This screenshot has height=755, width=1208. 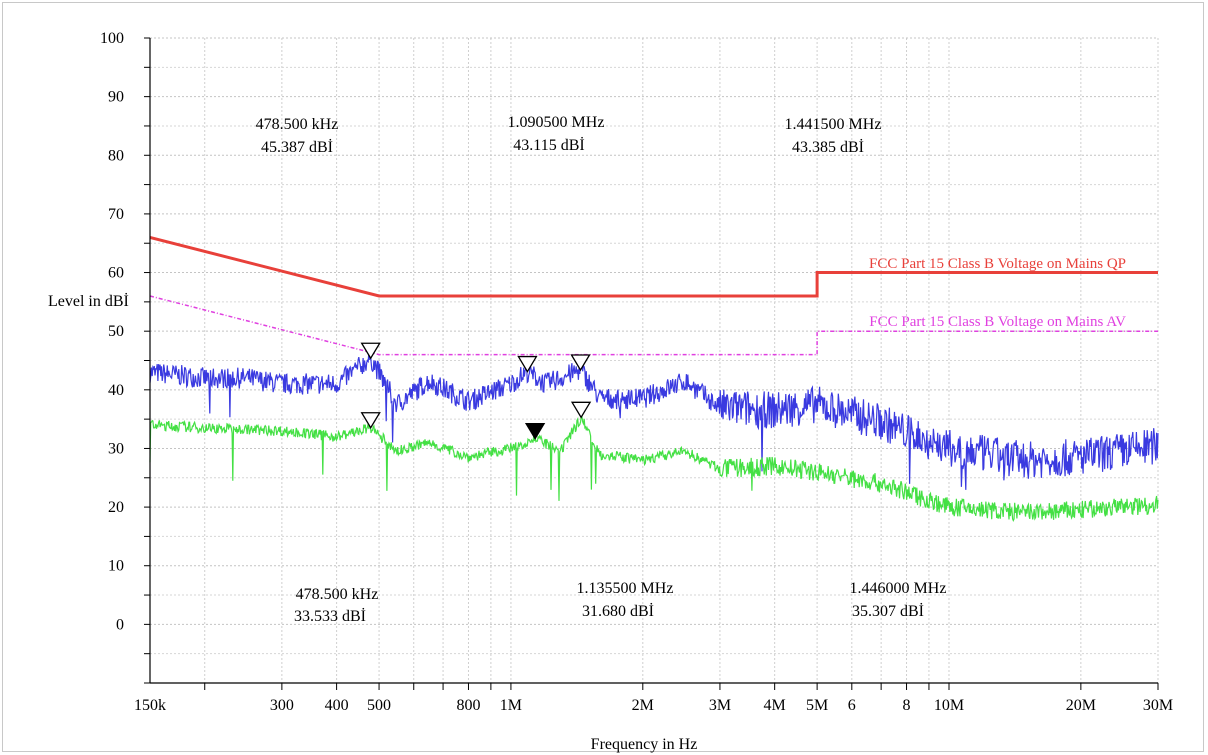 I want to click on x-tick-label: 2M, so click(x=643, y=705).